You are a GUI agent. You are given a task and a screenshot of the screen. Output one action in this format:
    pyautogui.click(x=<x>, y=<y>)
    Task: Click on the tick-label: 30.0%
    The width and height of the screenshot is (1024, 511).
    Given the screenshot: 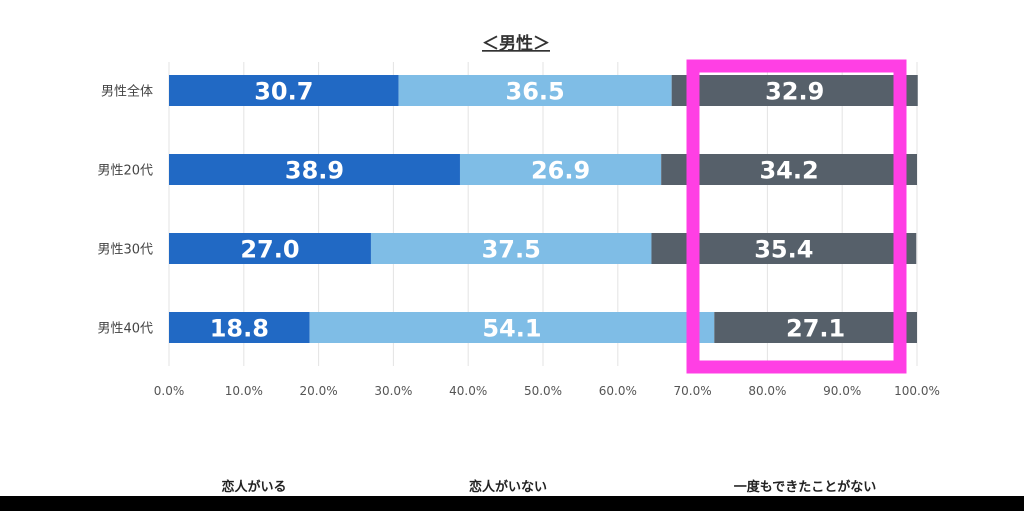 What is the action you would take?
    pyautogui.click(x=393, y=391)
    